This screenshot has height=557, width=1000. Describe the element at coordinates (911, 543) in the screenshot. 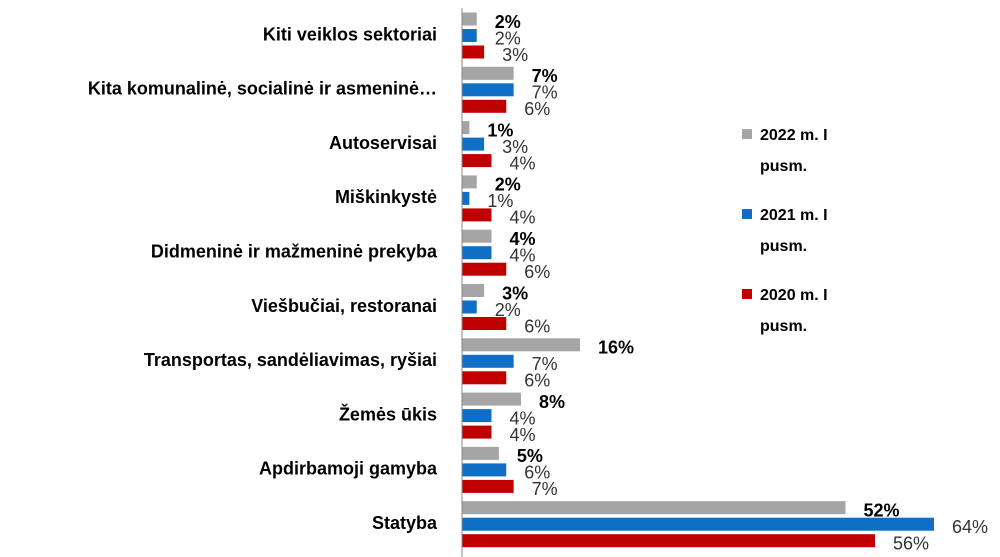

I see `value-label: 56%` at that location.